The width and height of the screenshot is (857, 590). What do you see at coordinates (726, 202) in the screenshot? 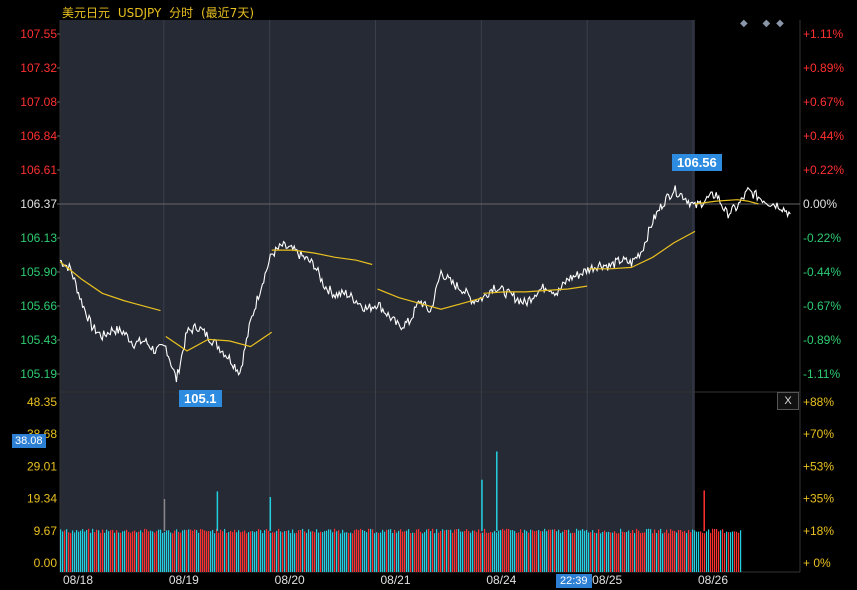
I see `average-line` at bounding box center [726, 202].